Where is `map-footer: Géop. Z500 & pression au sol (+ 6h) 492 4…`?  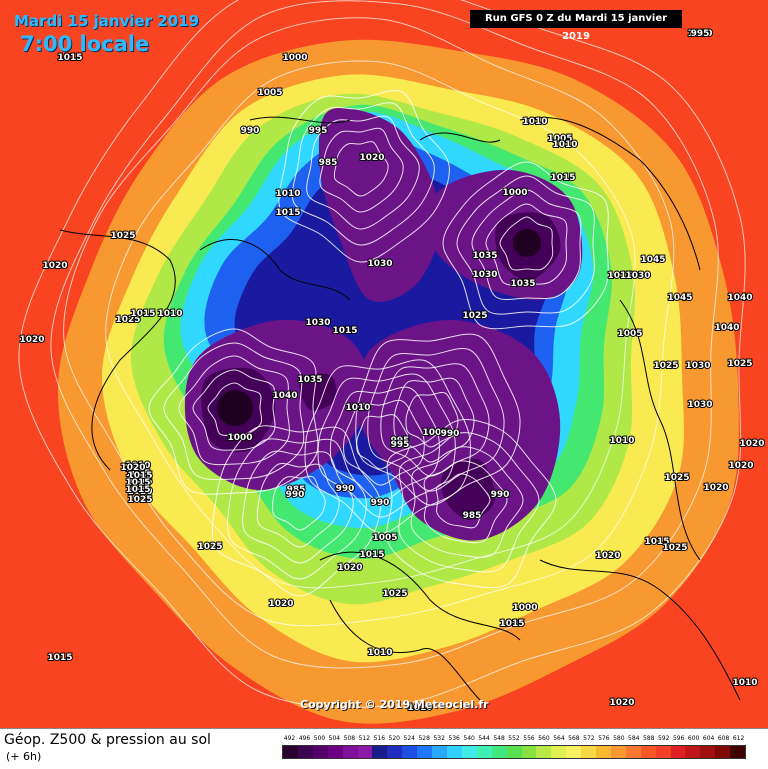 map-footer: Géop. Z500 & pression au sol (+ 6h) 492 4… is located at coordinates (384, 748).